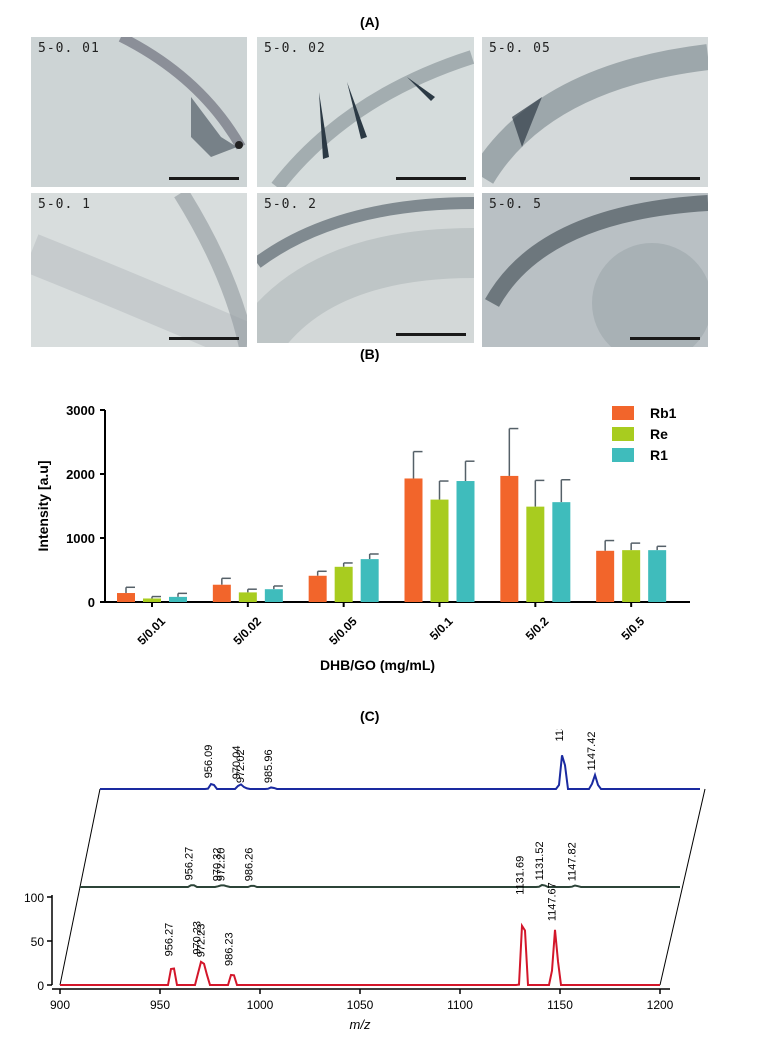 The height and width of the screenshot is (1039, 759). What do you see at coordinates (34, 898) in the screenshot?
I see `y-tick-label: 100` at bounding box center [34, 898].